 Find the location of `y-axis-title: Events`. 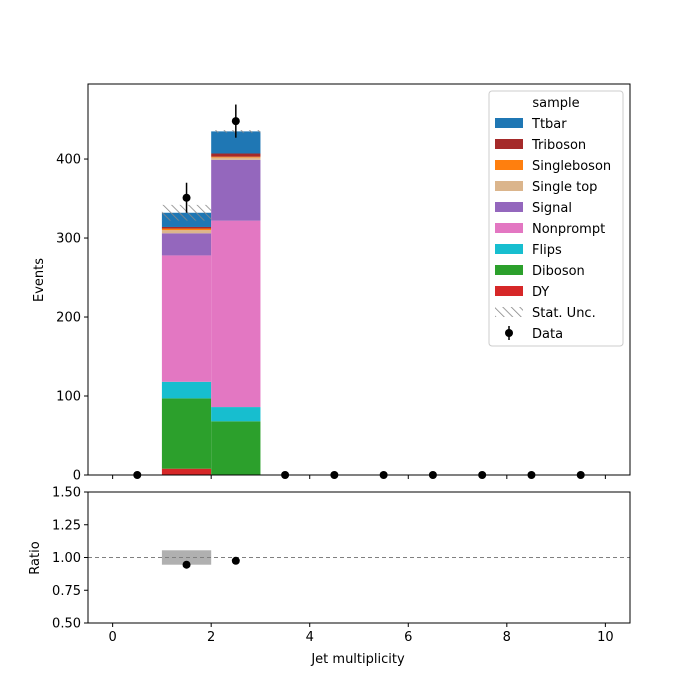

y-axis-title: Events is located at coordinates (39, 280).